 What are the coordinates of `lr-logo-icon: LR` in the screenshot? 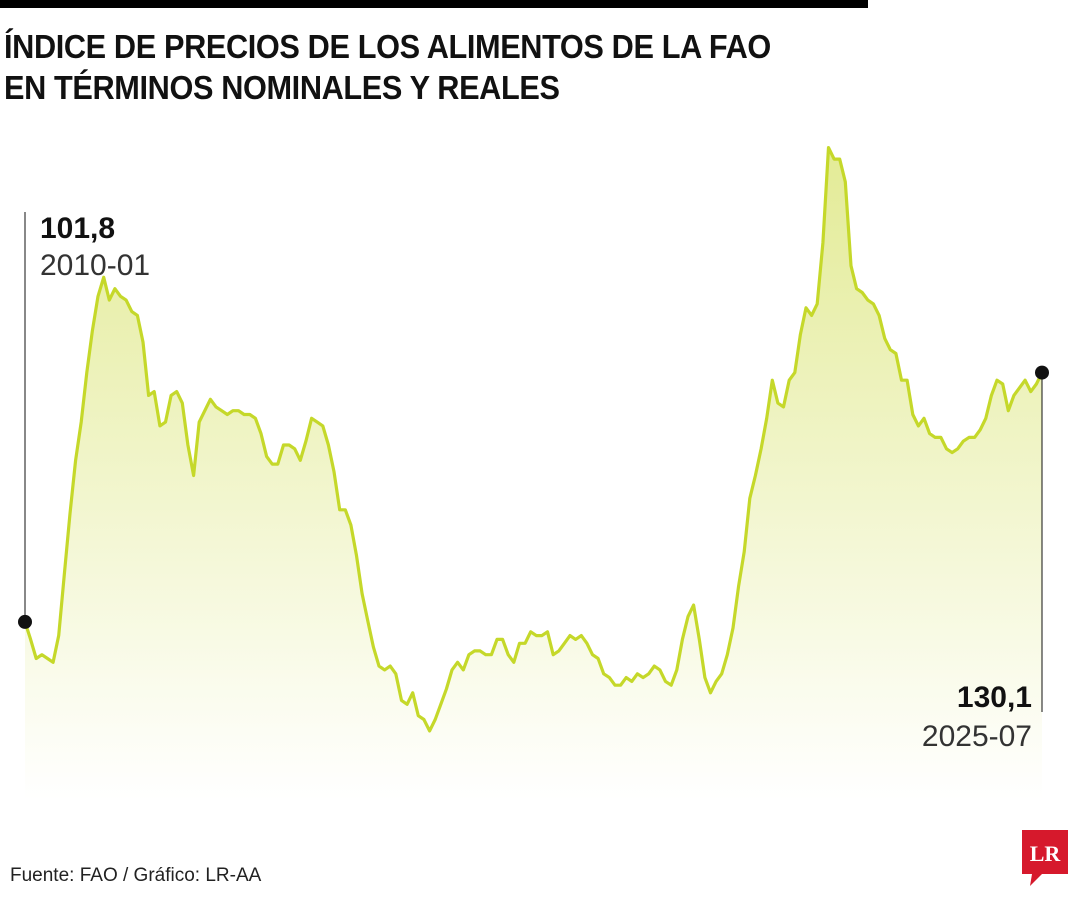 It's located at (1045, 858).